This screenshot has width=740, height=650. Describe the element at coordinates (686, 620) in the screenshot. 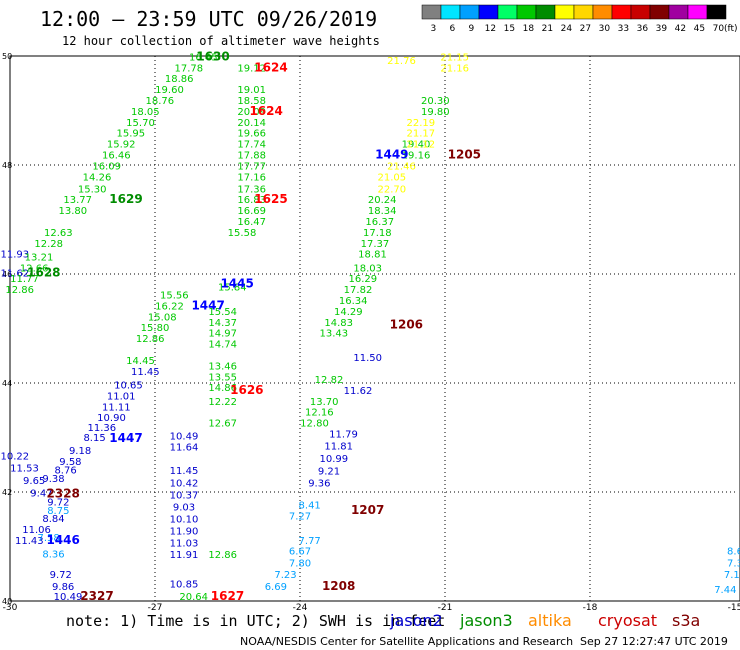

I see `satellite-name: s3a` at that location.